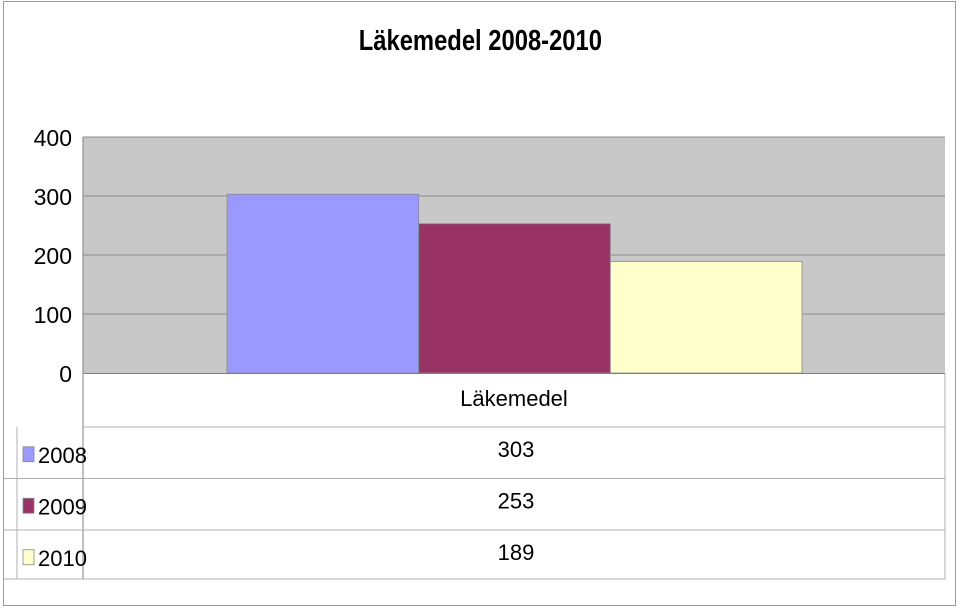  Describe the element at coordinates (28, 557) in the screenshot. I see `legend-swatch-2010` at that location.